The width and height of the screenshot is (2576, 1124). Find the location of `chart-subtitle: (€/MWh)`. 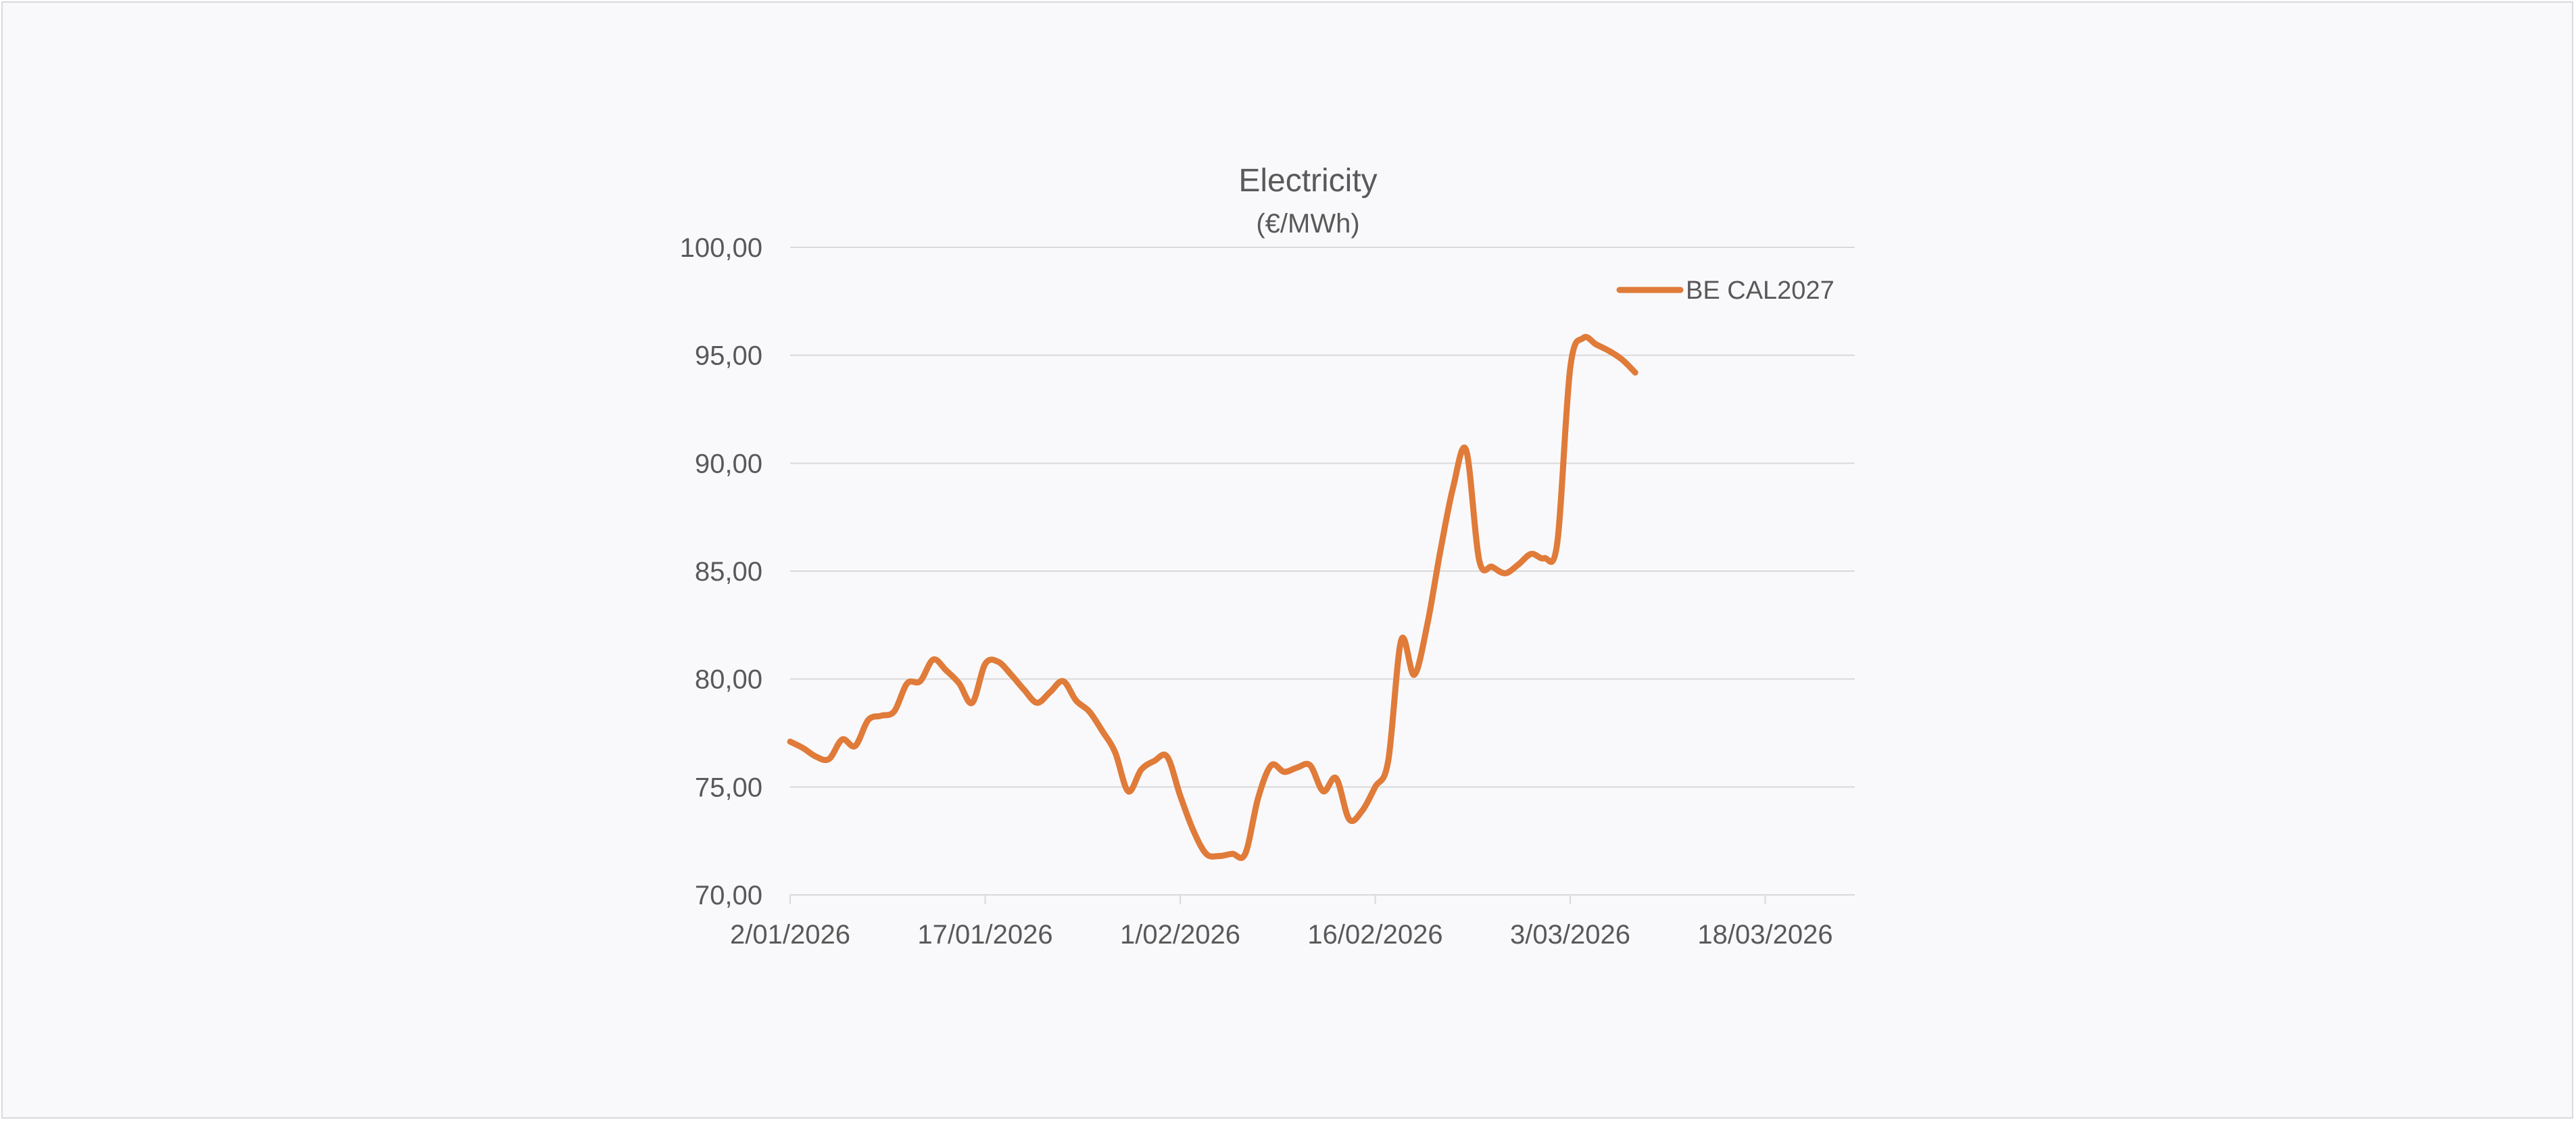

chart-subtitle: (€/MWh) is located at coordinates (1307, 224).